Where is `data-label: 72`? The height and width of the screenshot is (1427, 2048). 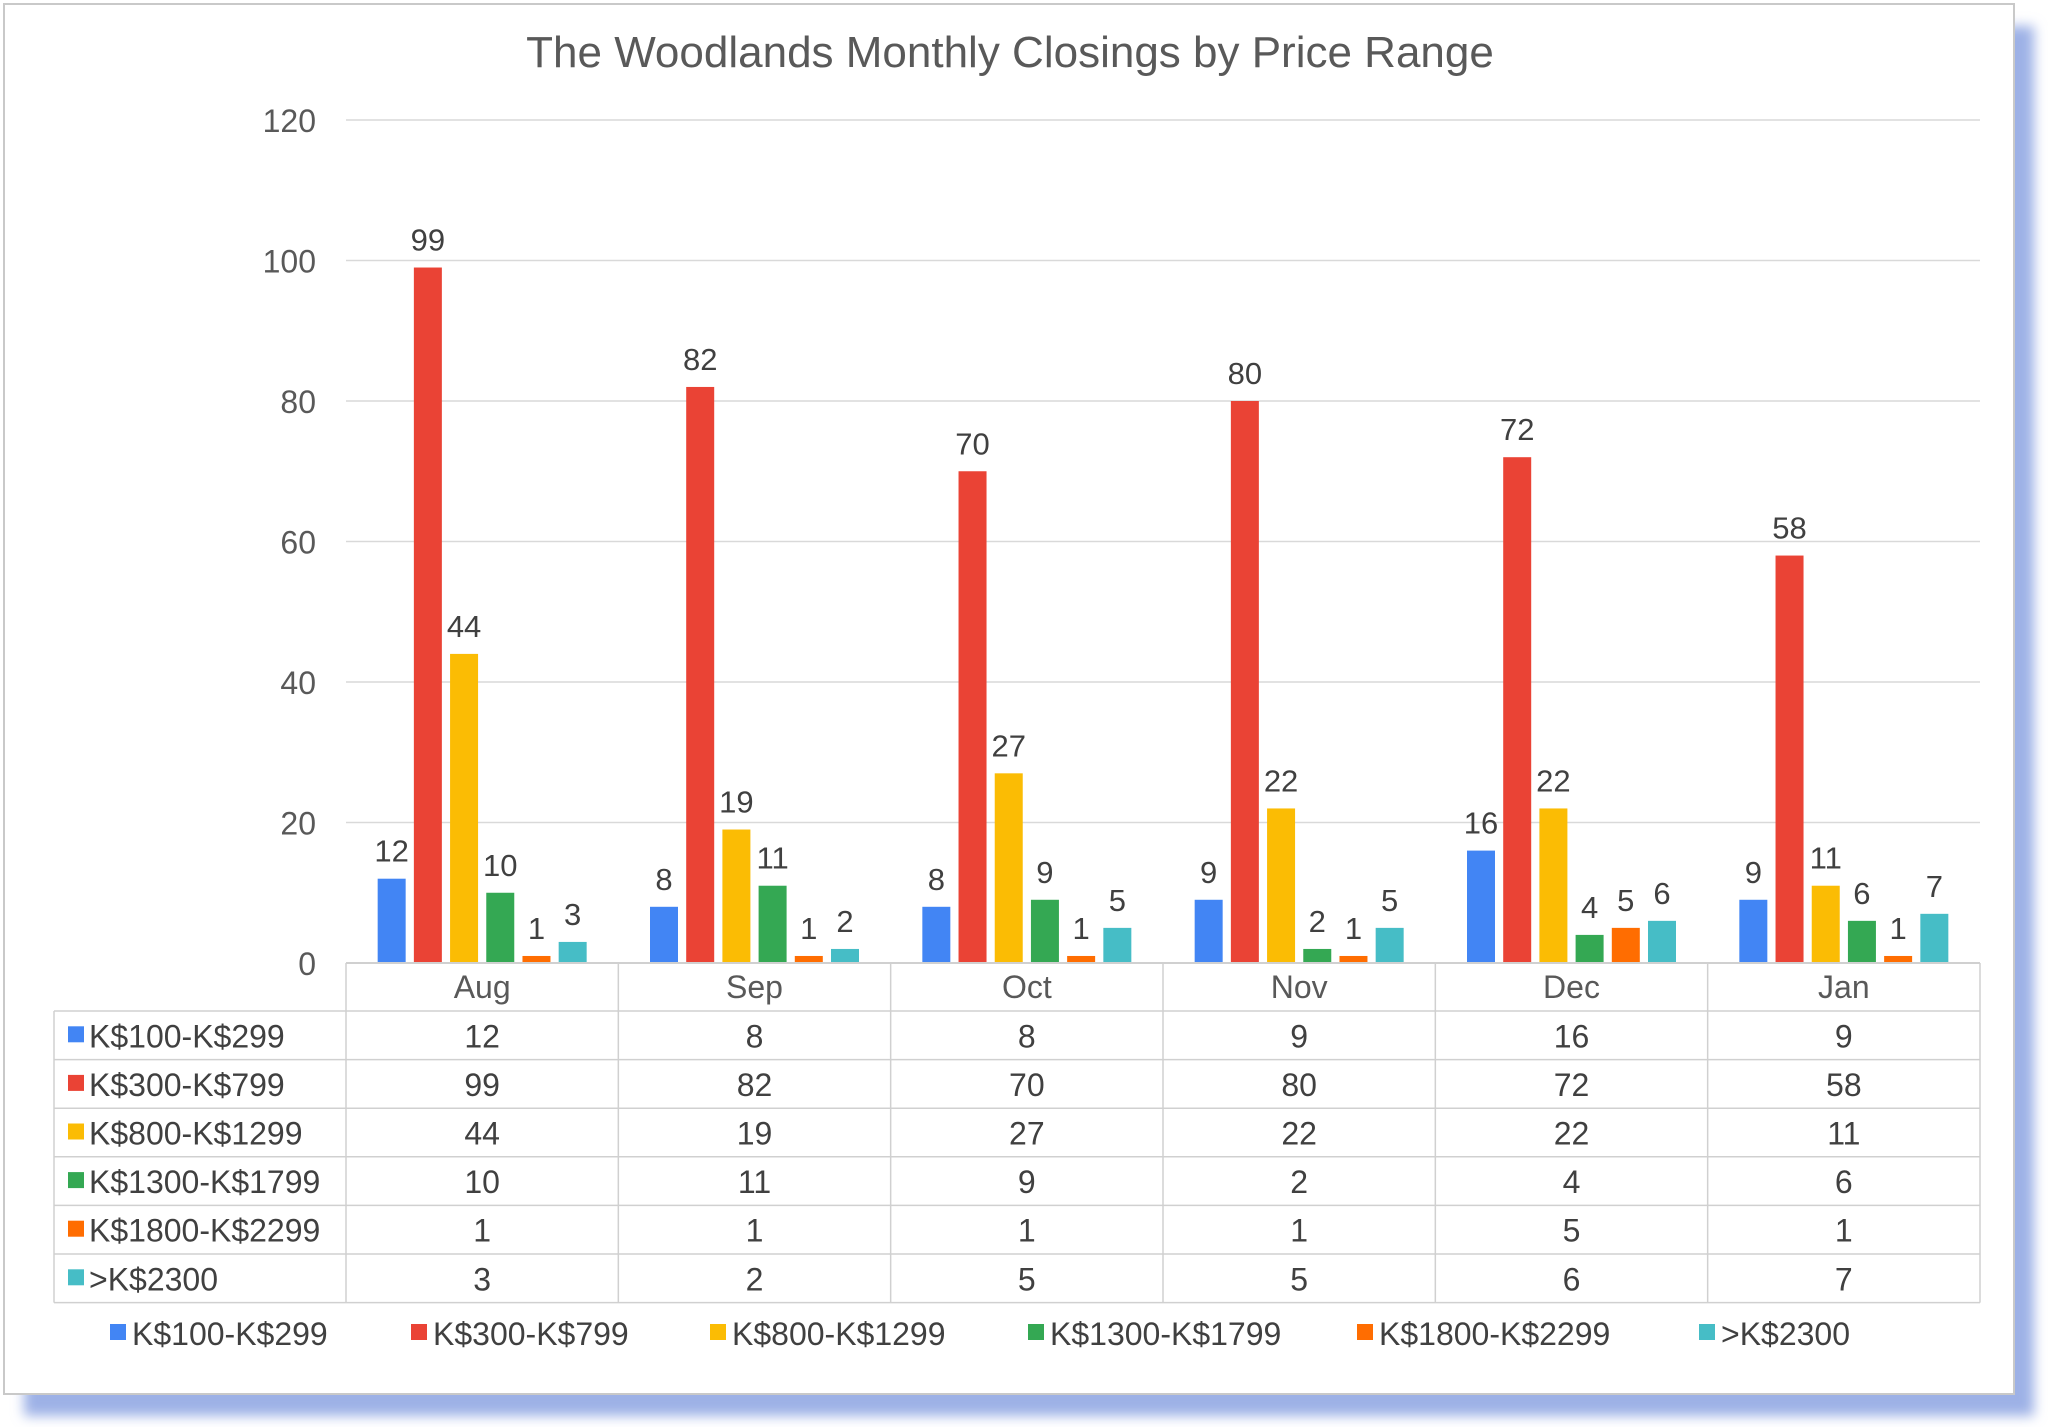
data-label: 72 is located at coordinates (1517, 429).